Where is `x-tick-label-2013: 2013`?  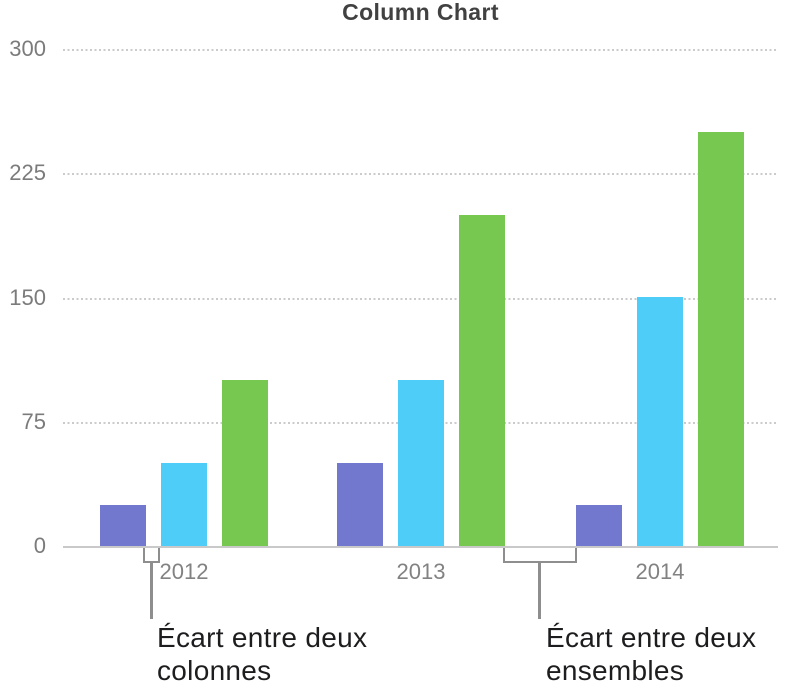 x-tick-label-2013: 2013 is located at coordinates (421, 571).